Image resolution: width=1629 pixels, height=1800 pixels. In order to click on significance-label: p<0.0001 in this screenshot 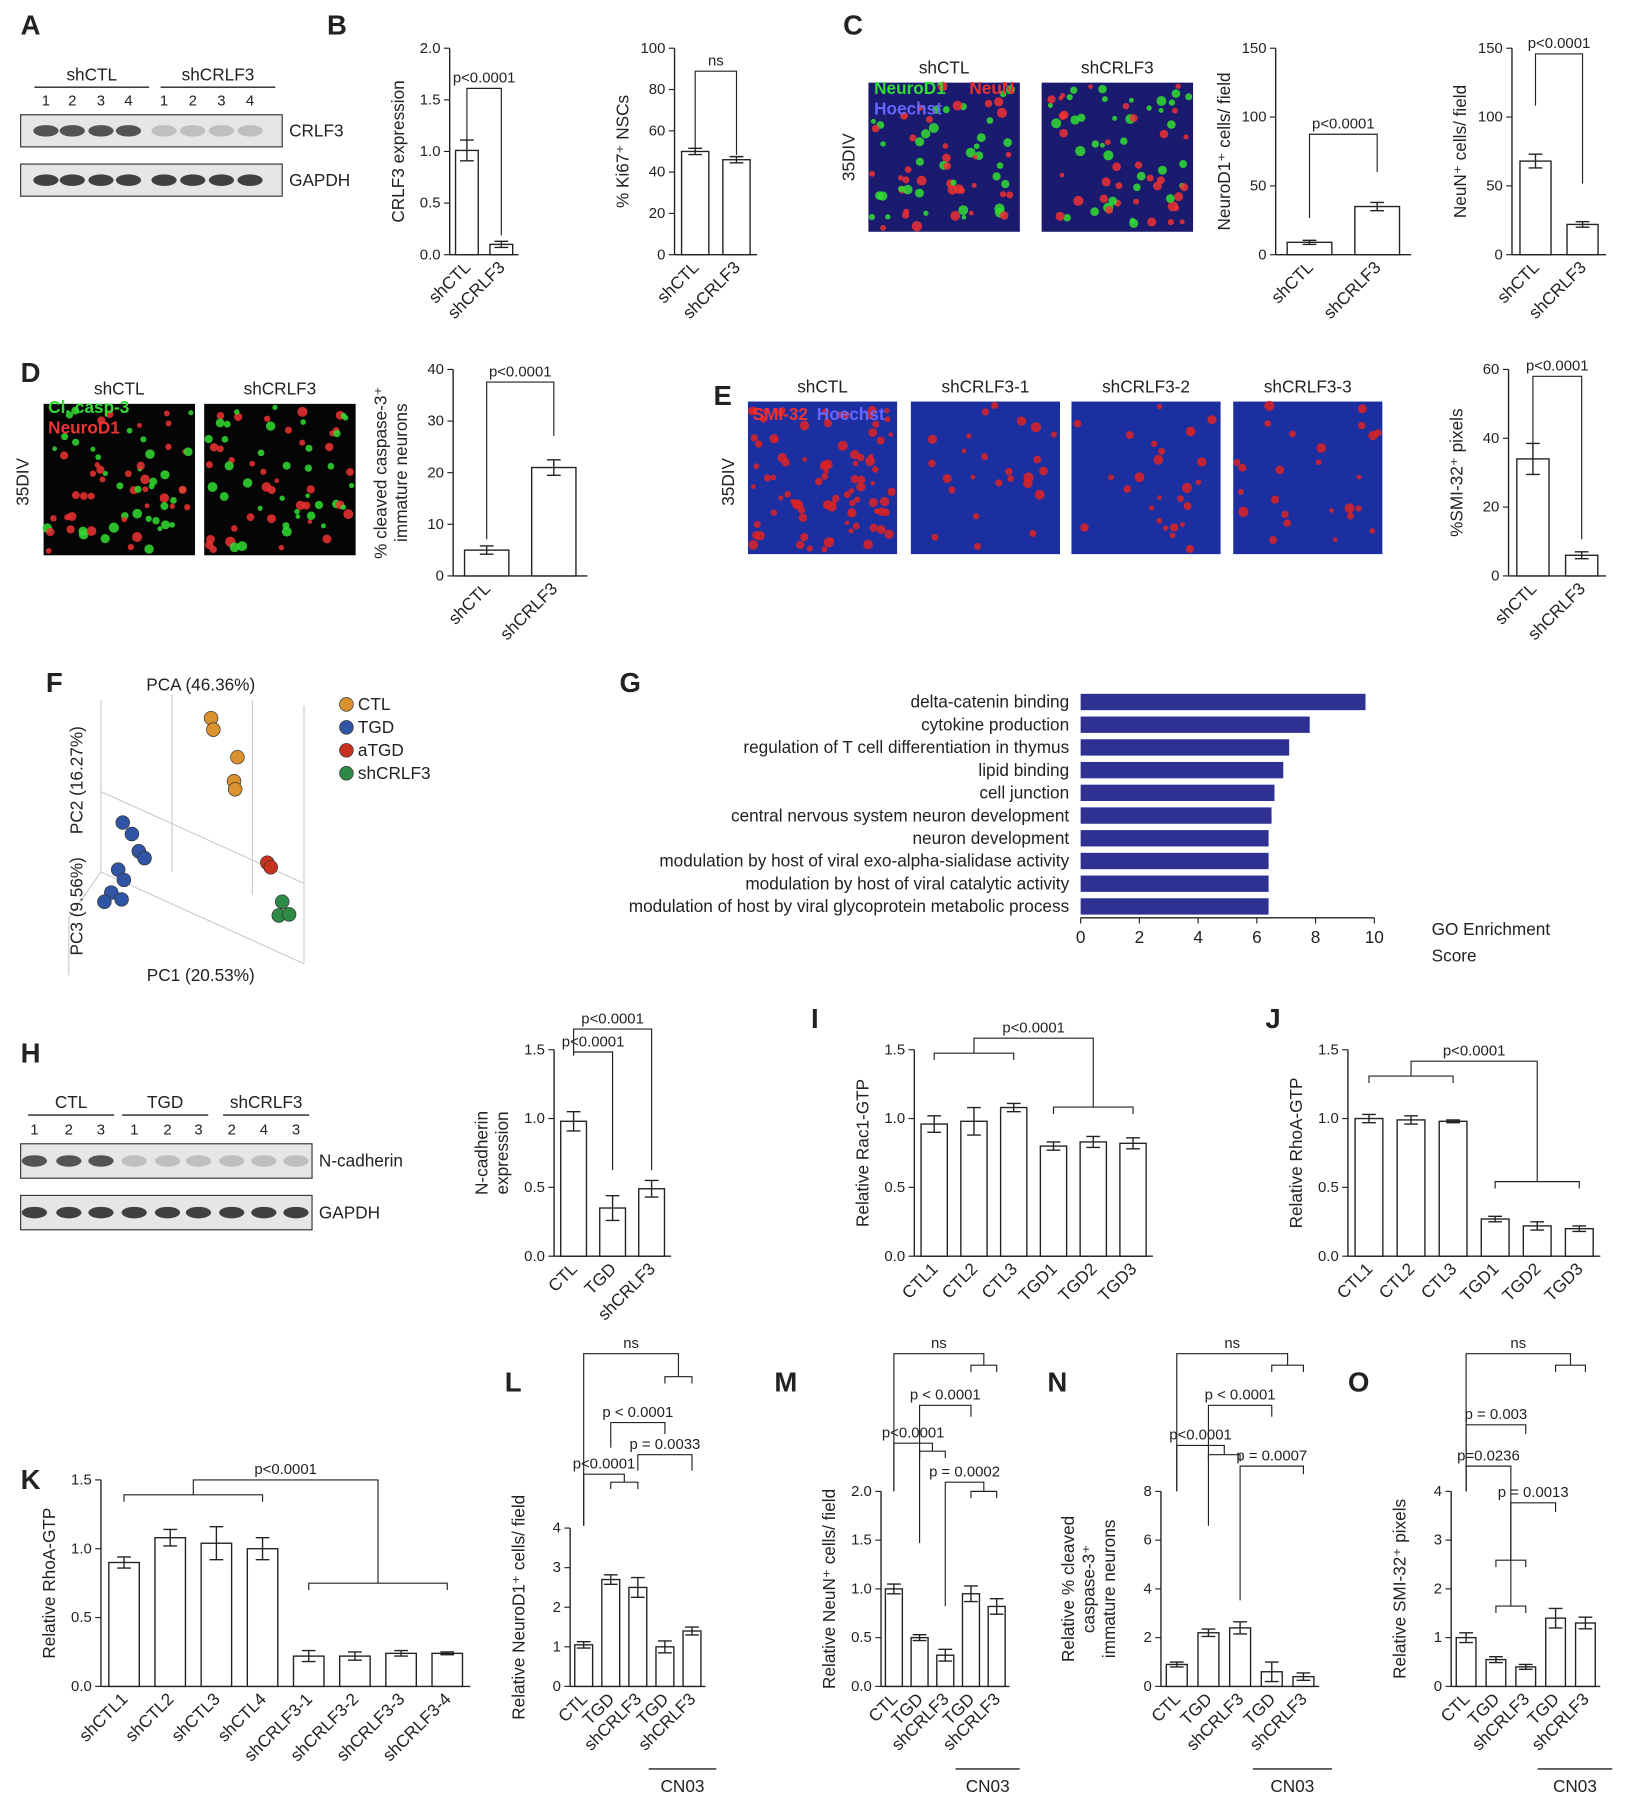, I will do `click(612, 1019)`.